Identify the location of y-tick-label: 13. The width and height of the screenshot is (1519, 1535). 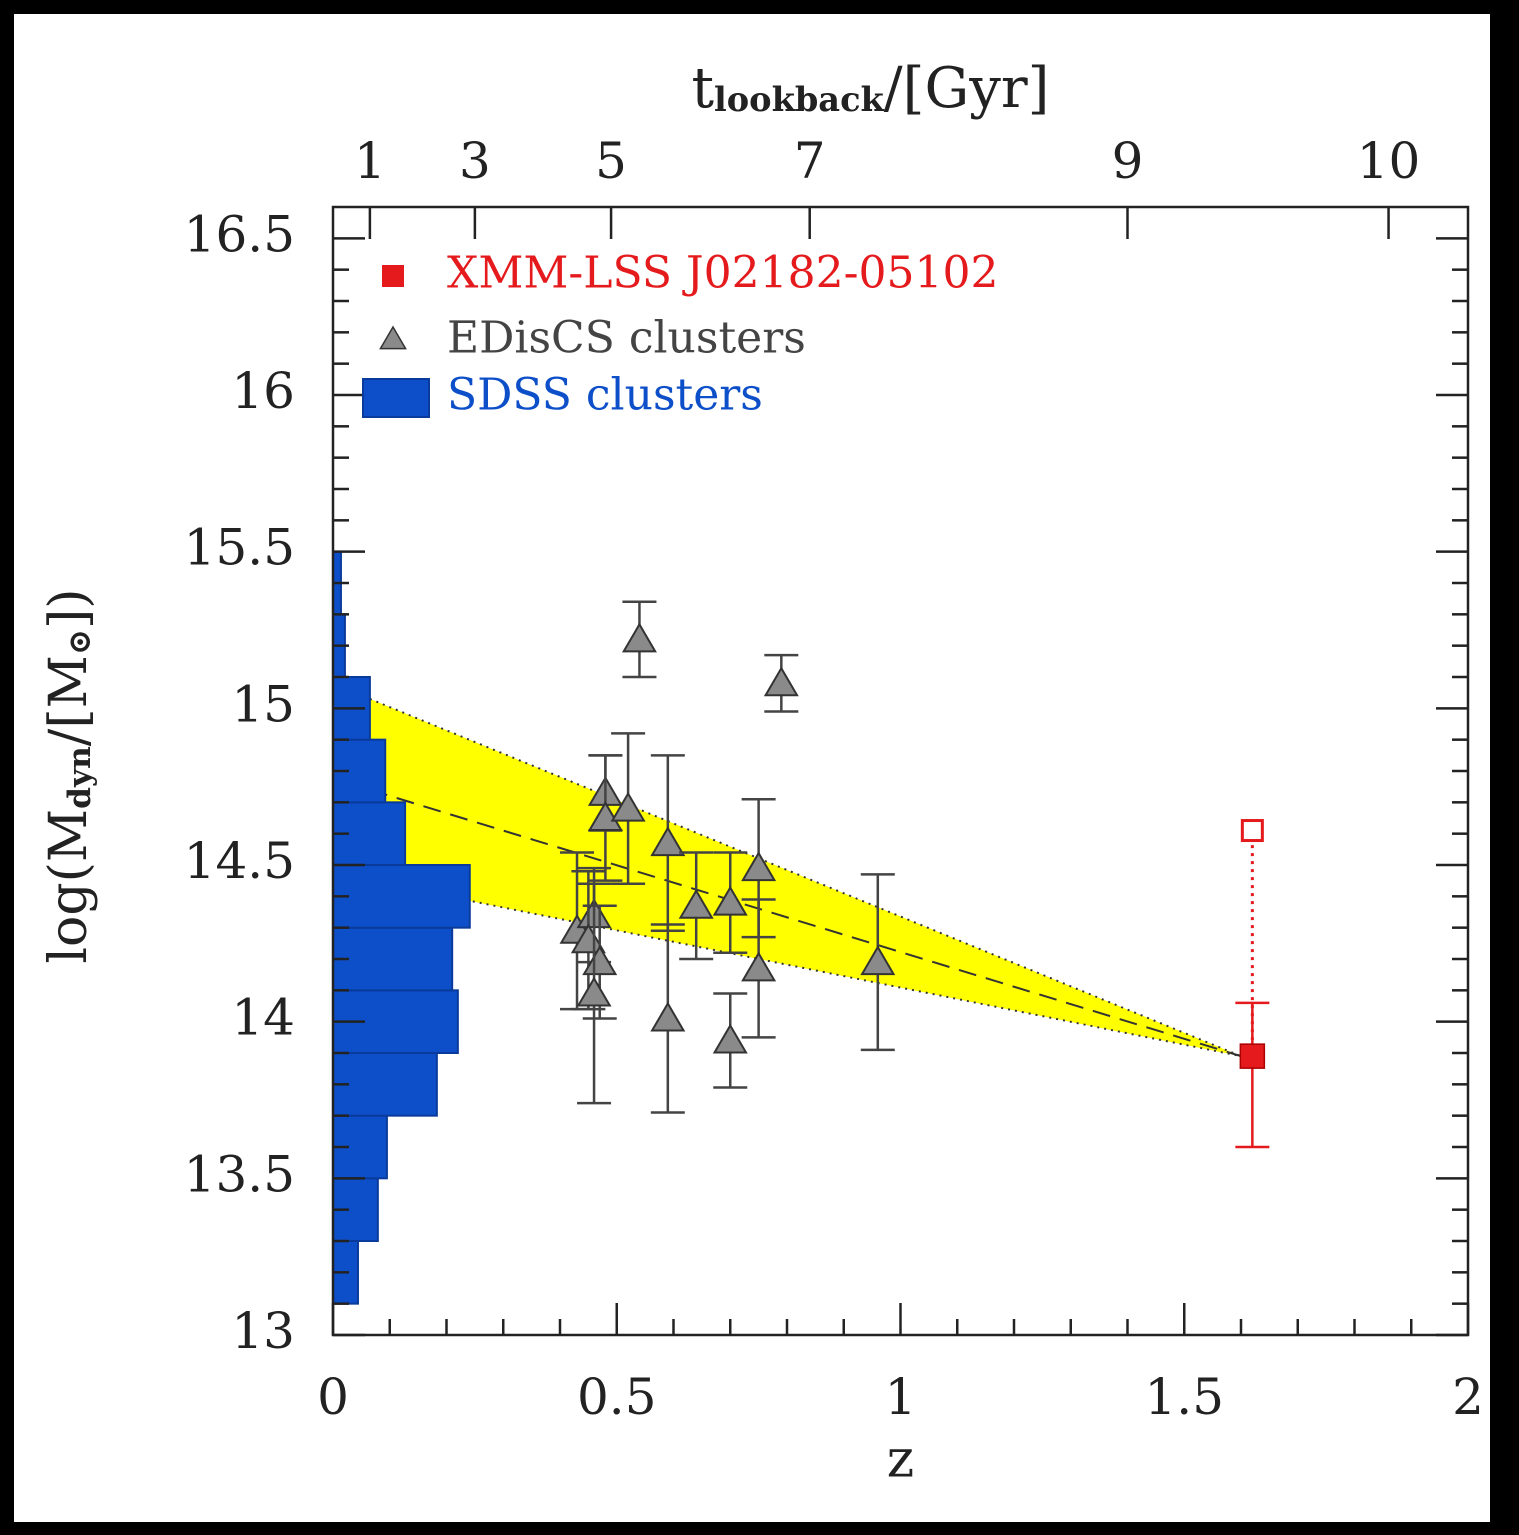
(263, 1331).